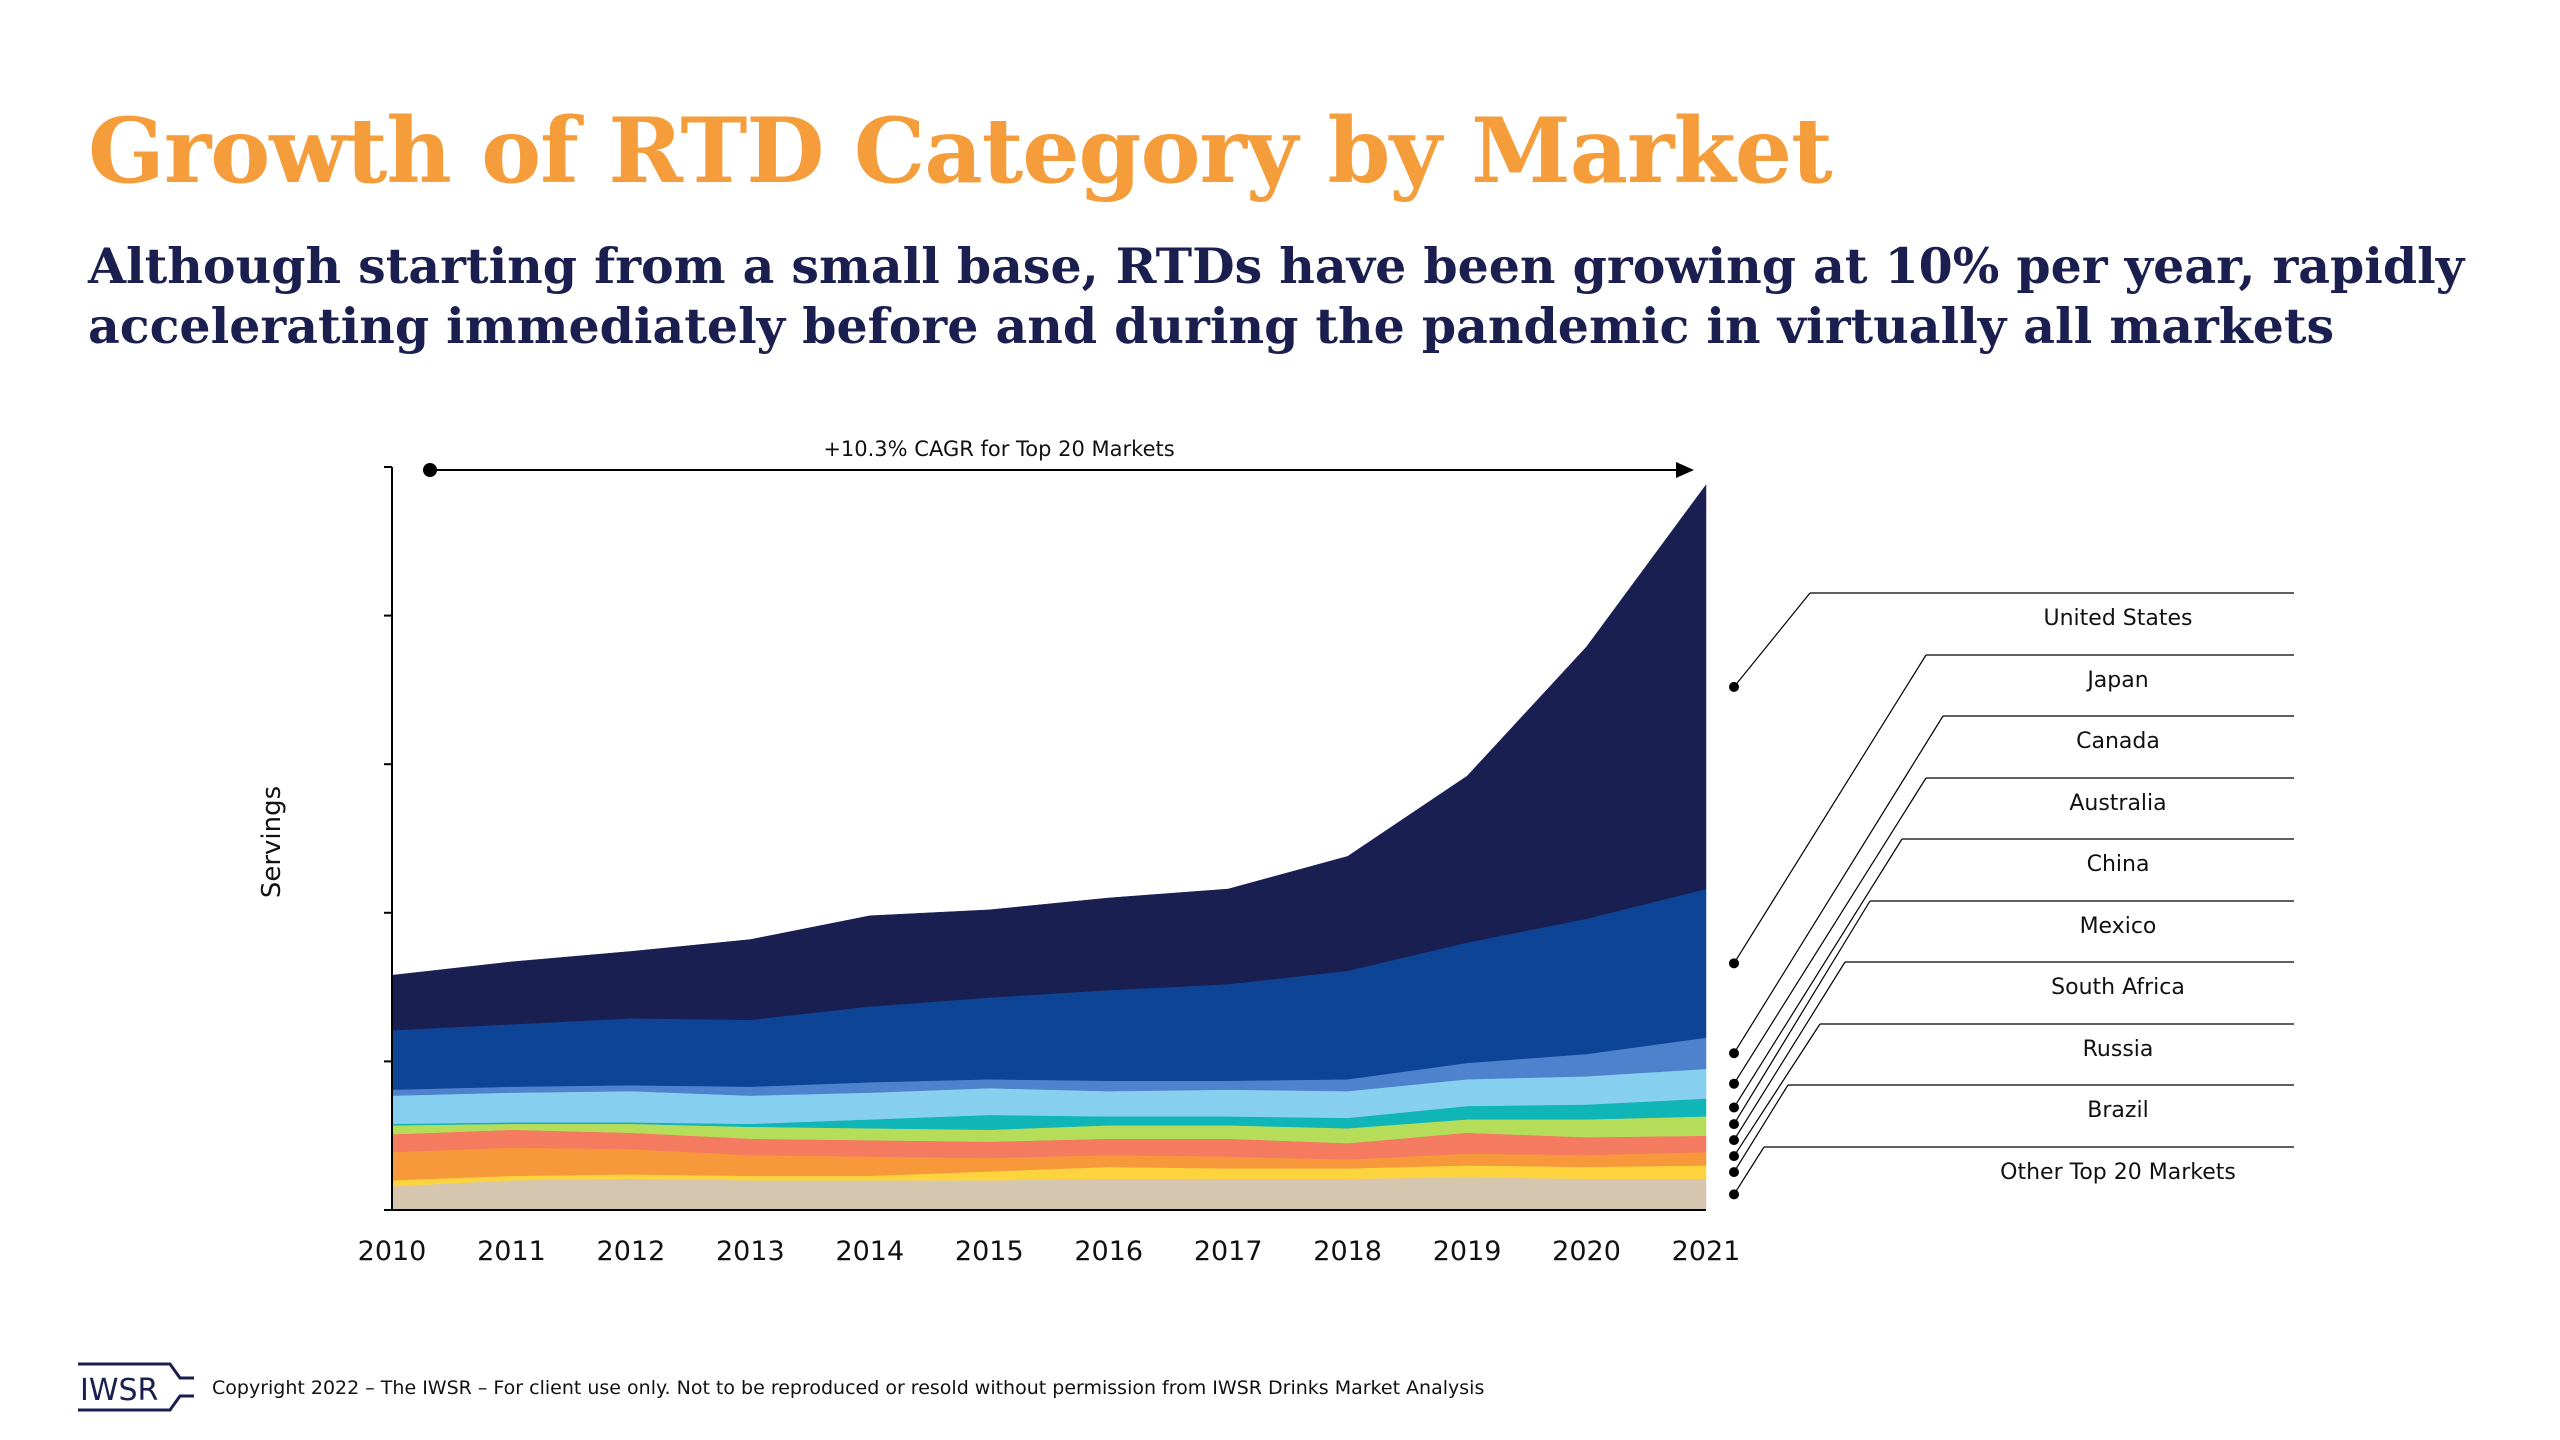 This screenshot has height=1440, width=2560. I want to click on x-tick-label: 2015, so click(989, 1251).